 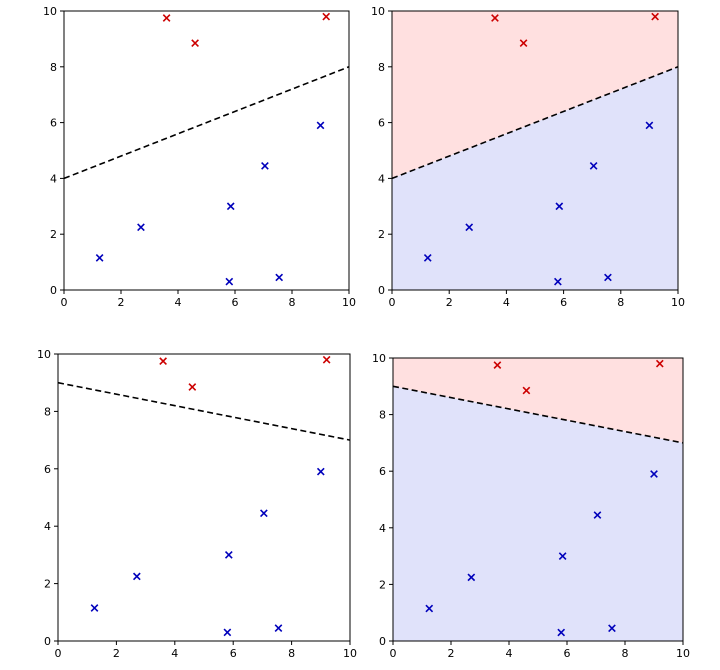 I want to click on chart-1-xtick-label-1: 2, so click(x=449, y=302).